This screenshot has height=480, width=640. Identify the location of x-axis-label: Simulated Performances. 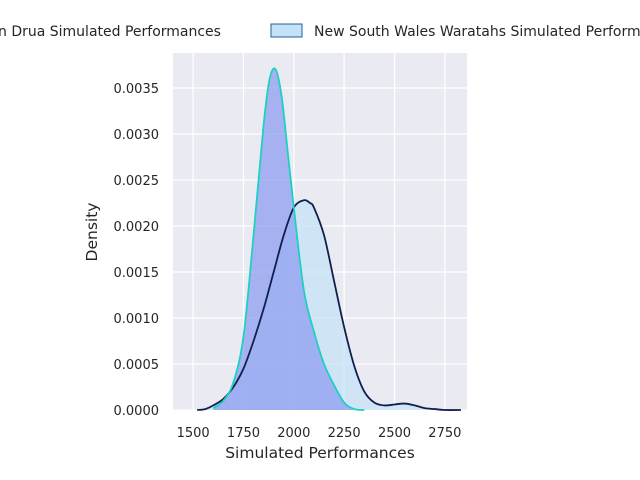
(320, 453).